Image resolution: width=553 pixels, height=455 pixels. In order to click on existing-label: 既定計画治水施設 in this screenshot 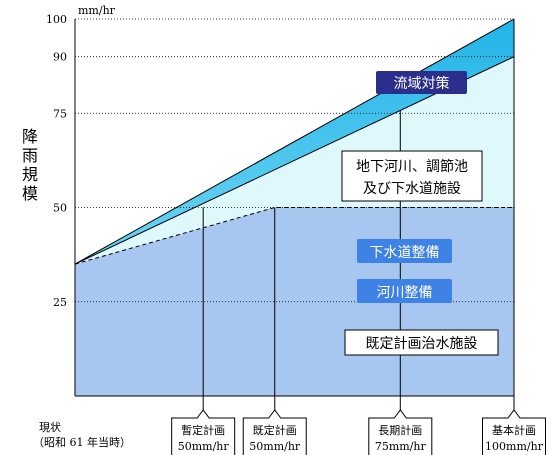, I will do `click(421, 342)`.